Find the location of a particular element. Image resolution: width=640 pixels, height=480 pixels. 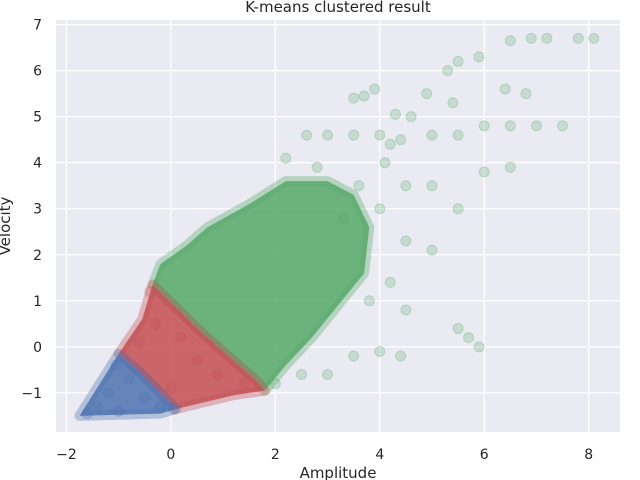

y-tick-label: 0 is located at coordinates (37, 348).